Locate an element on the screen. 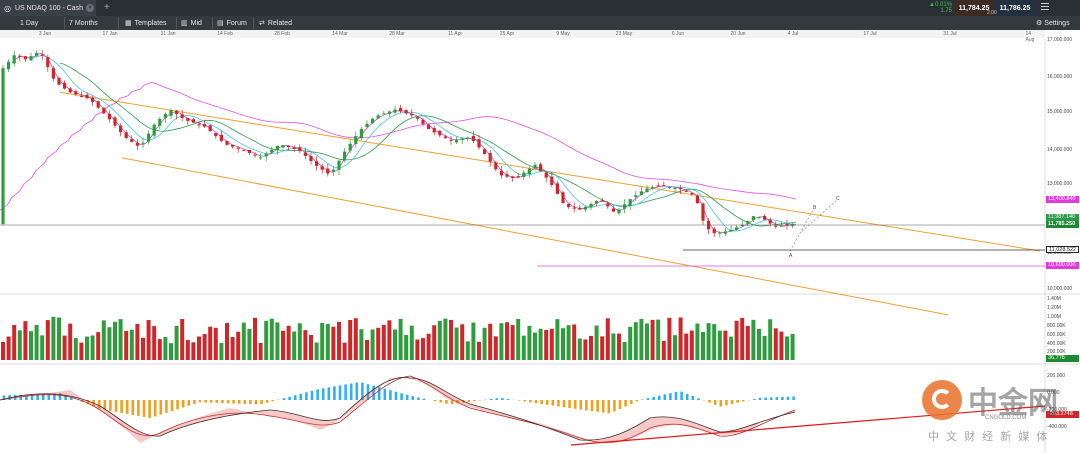 The width and height of the screenshot is (1080, 453). instrument-tab: ◎ US NDAQ 100 - Cash is located at coordinates (48, 8).